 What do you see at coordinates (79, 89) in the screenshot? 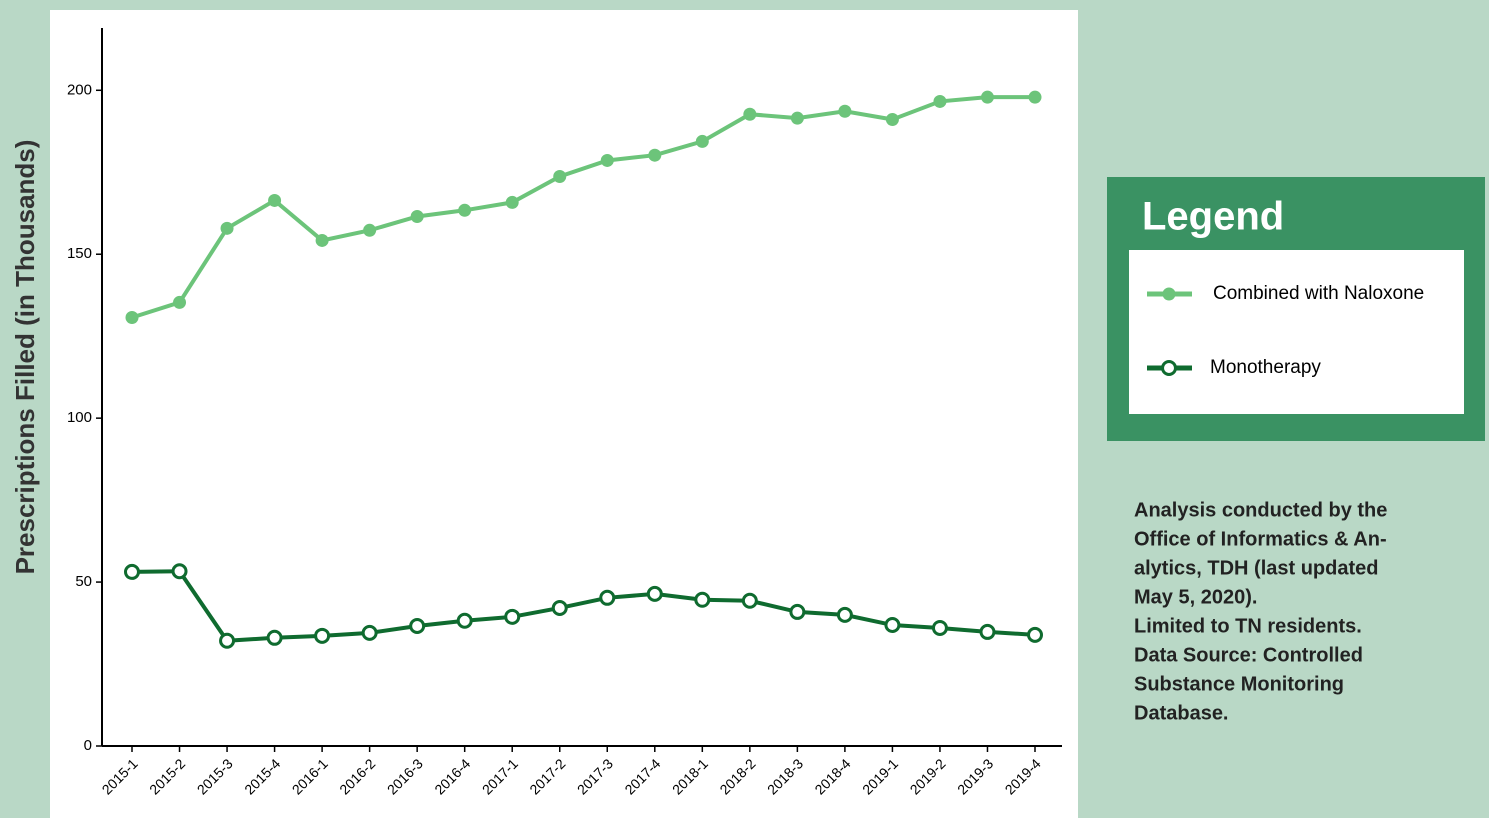
I see `y-tick-label: 200` at bounding box center [79, 89].